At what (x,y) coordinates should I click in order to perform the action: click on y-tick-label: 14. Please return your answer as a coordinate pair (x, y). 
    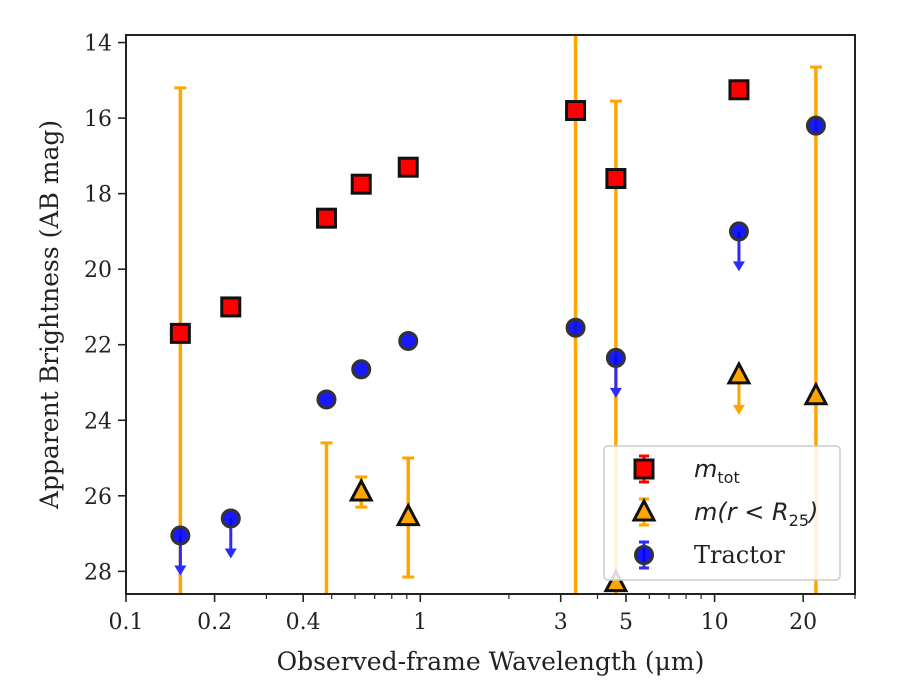
    Looking at the image, I should click on (98, 44).